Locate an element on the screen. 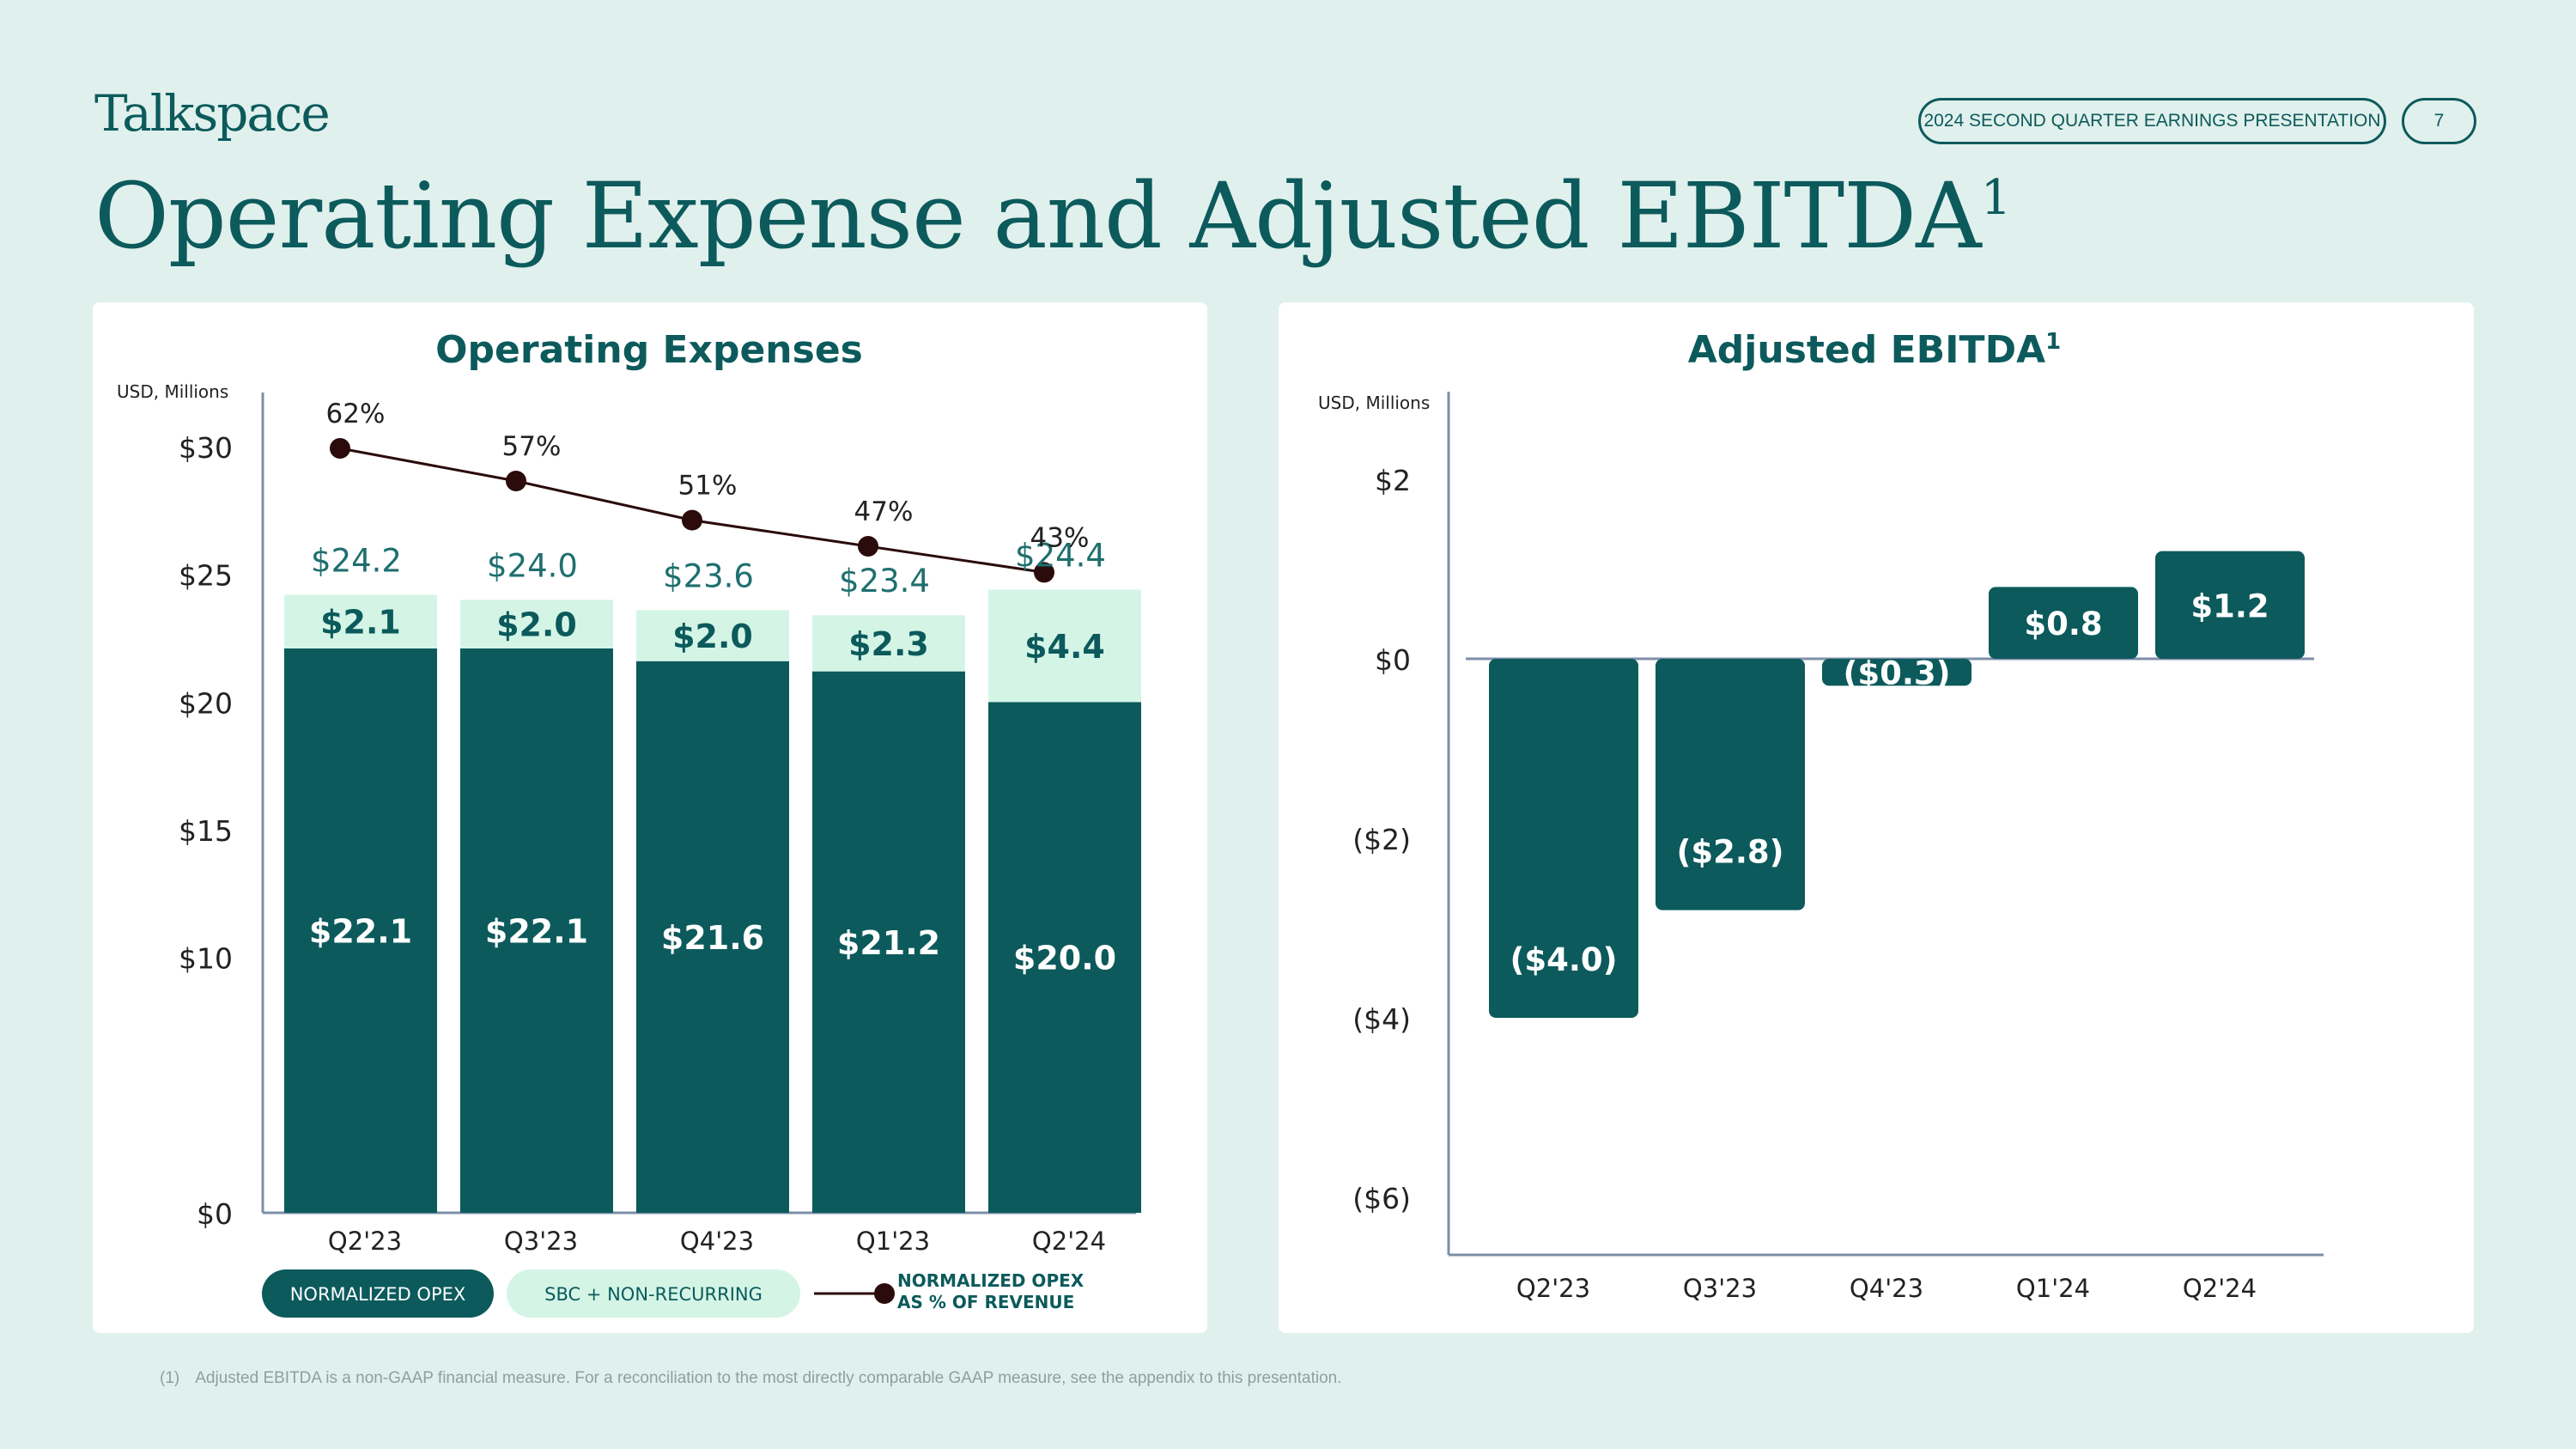 The width and height of the screenshot is (2576, 1449). opex-y-tick-label: $0 is located at coordinates (215, 1214).